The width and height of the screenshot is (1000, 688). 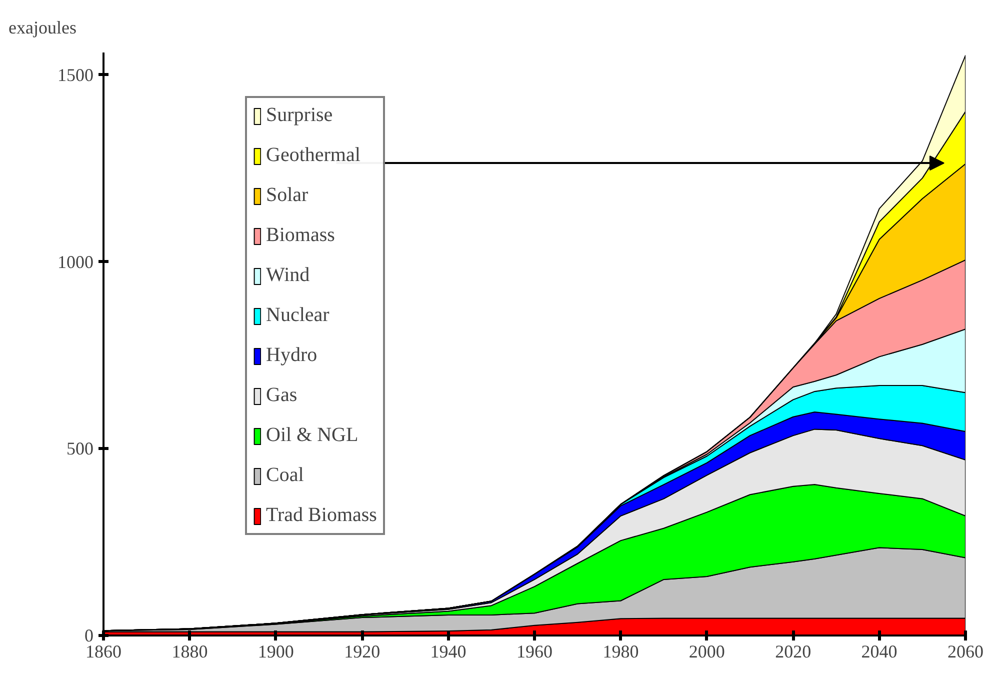 What do you see at coordinates (288, 275) in the screenshot?
I see `legend-label: Wind` at bounding box center [288, 275].